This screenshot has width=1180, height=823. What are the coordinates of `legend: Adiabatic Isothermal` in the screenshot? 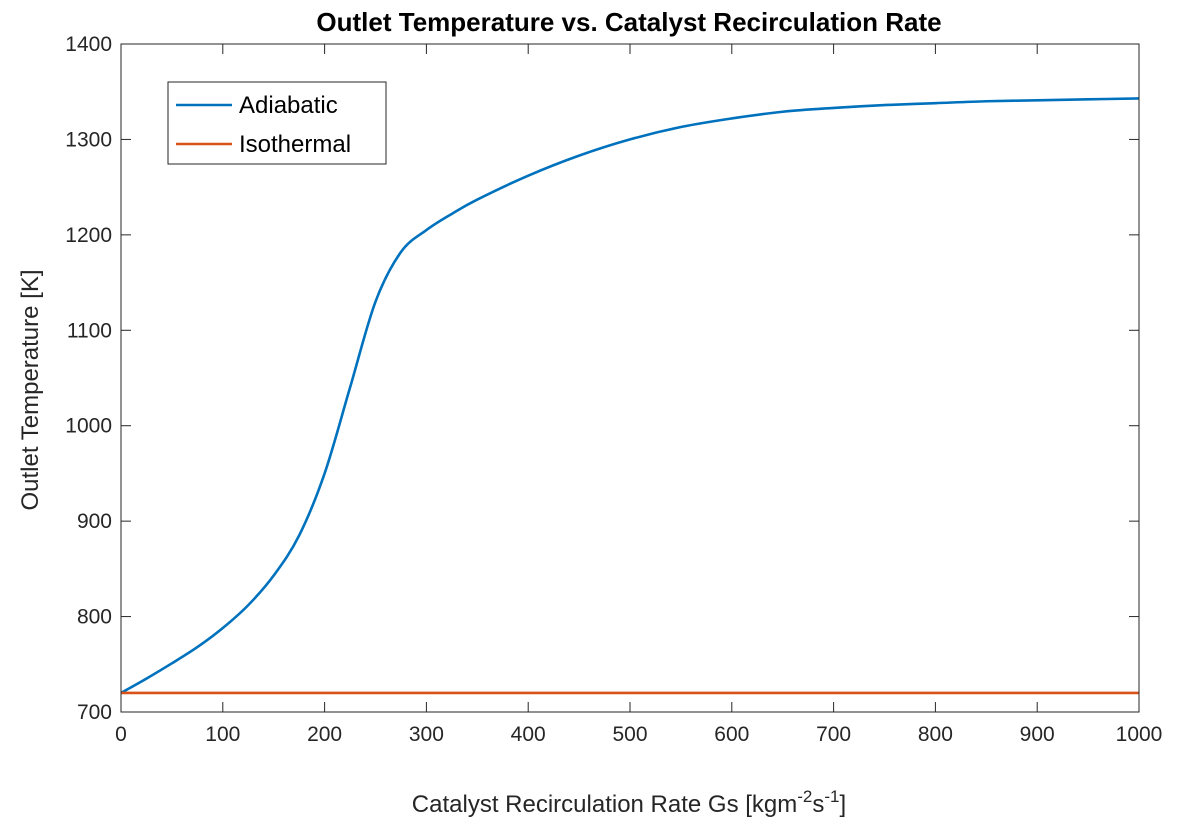 It's located at (277, 123).